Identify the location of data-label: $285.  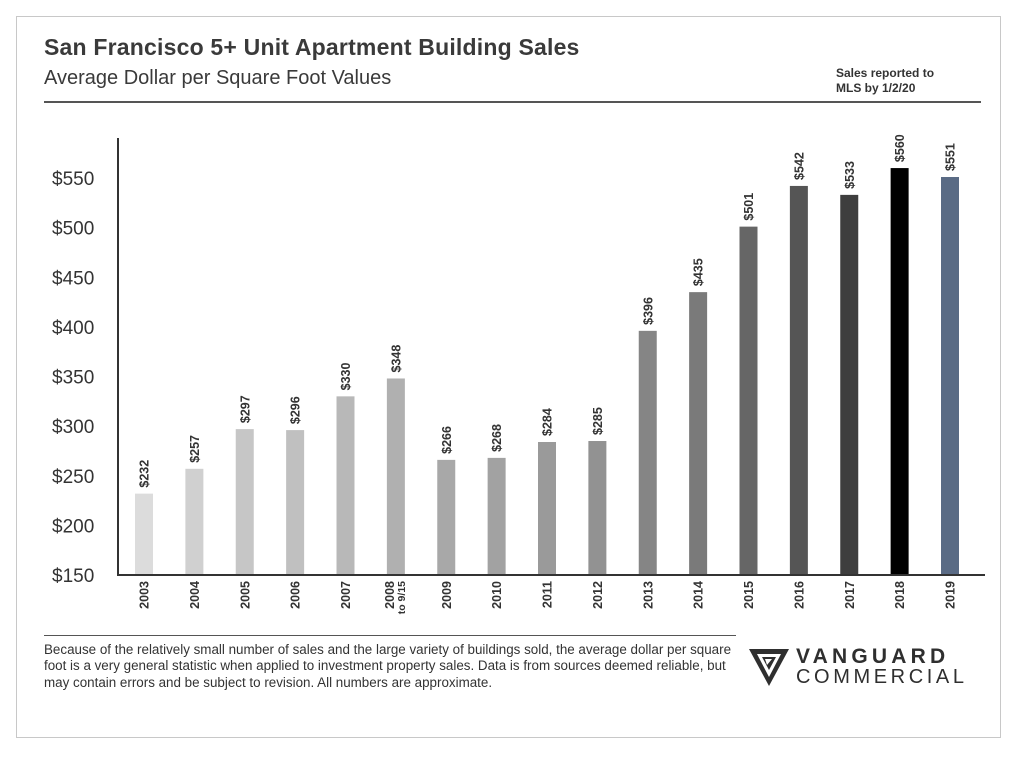
(598, 421).